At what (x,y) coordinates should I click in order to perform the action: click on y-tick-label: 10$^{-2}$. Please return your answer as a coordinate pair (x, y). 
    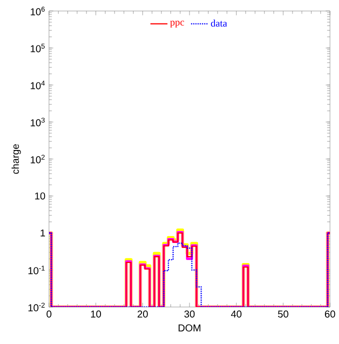
    Looking at the image, I should click on (36, 307).